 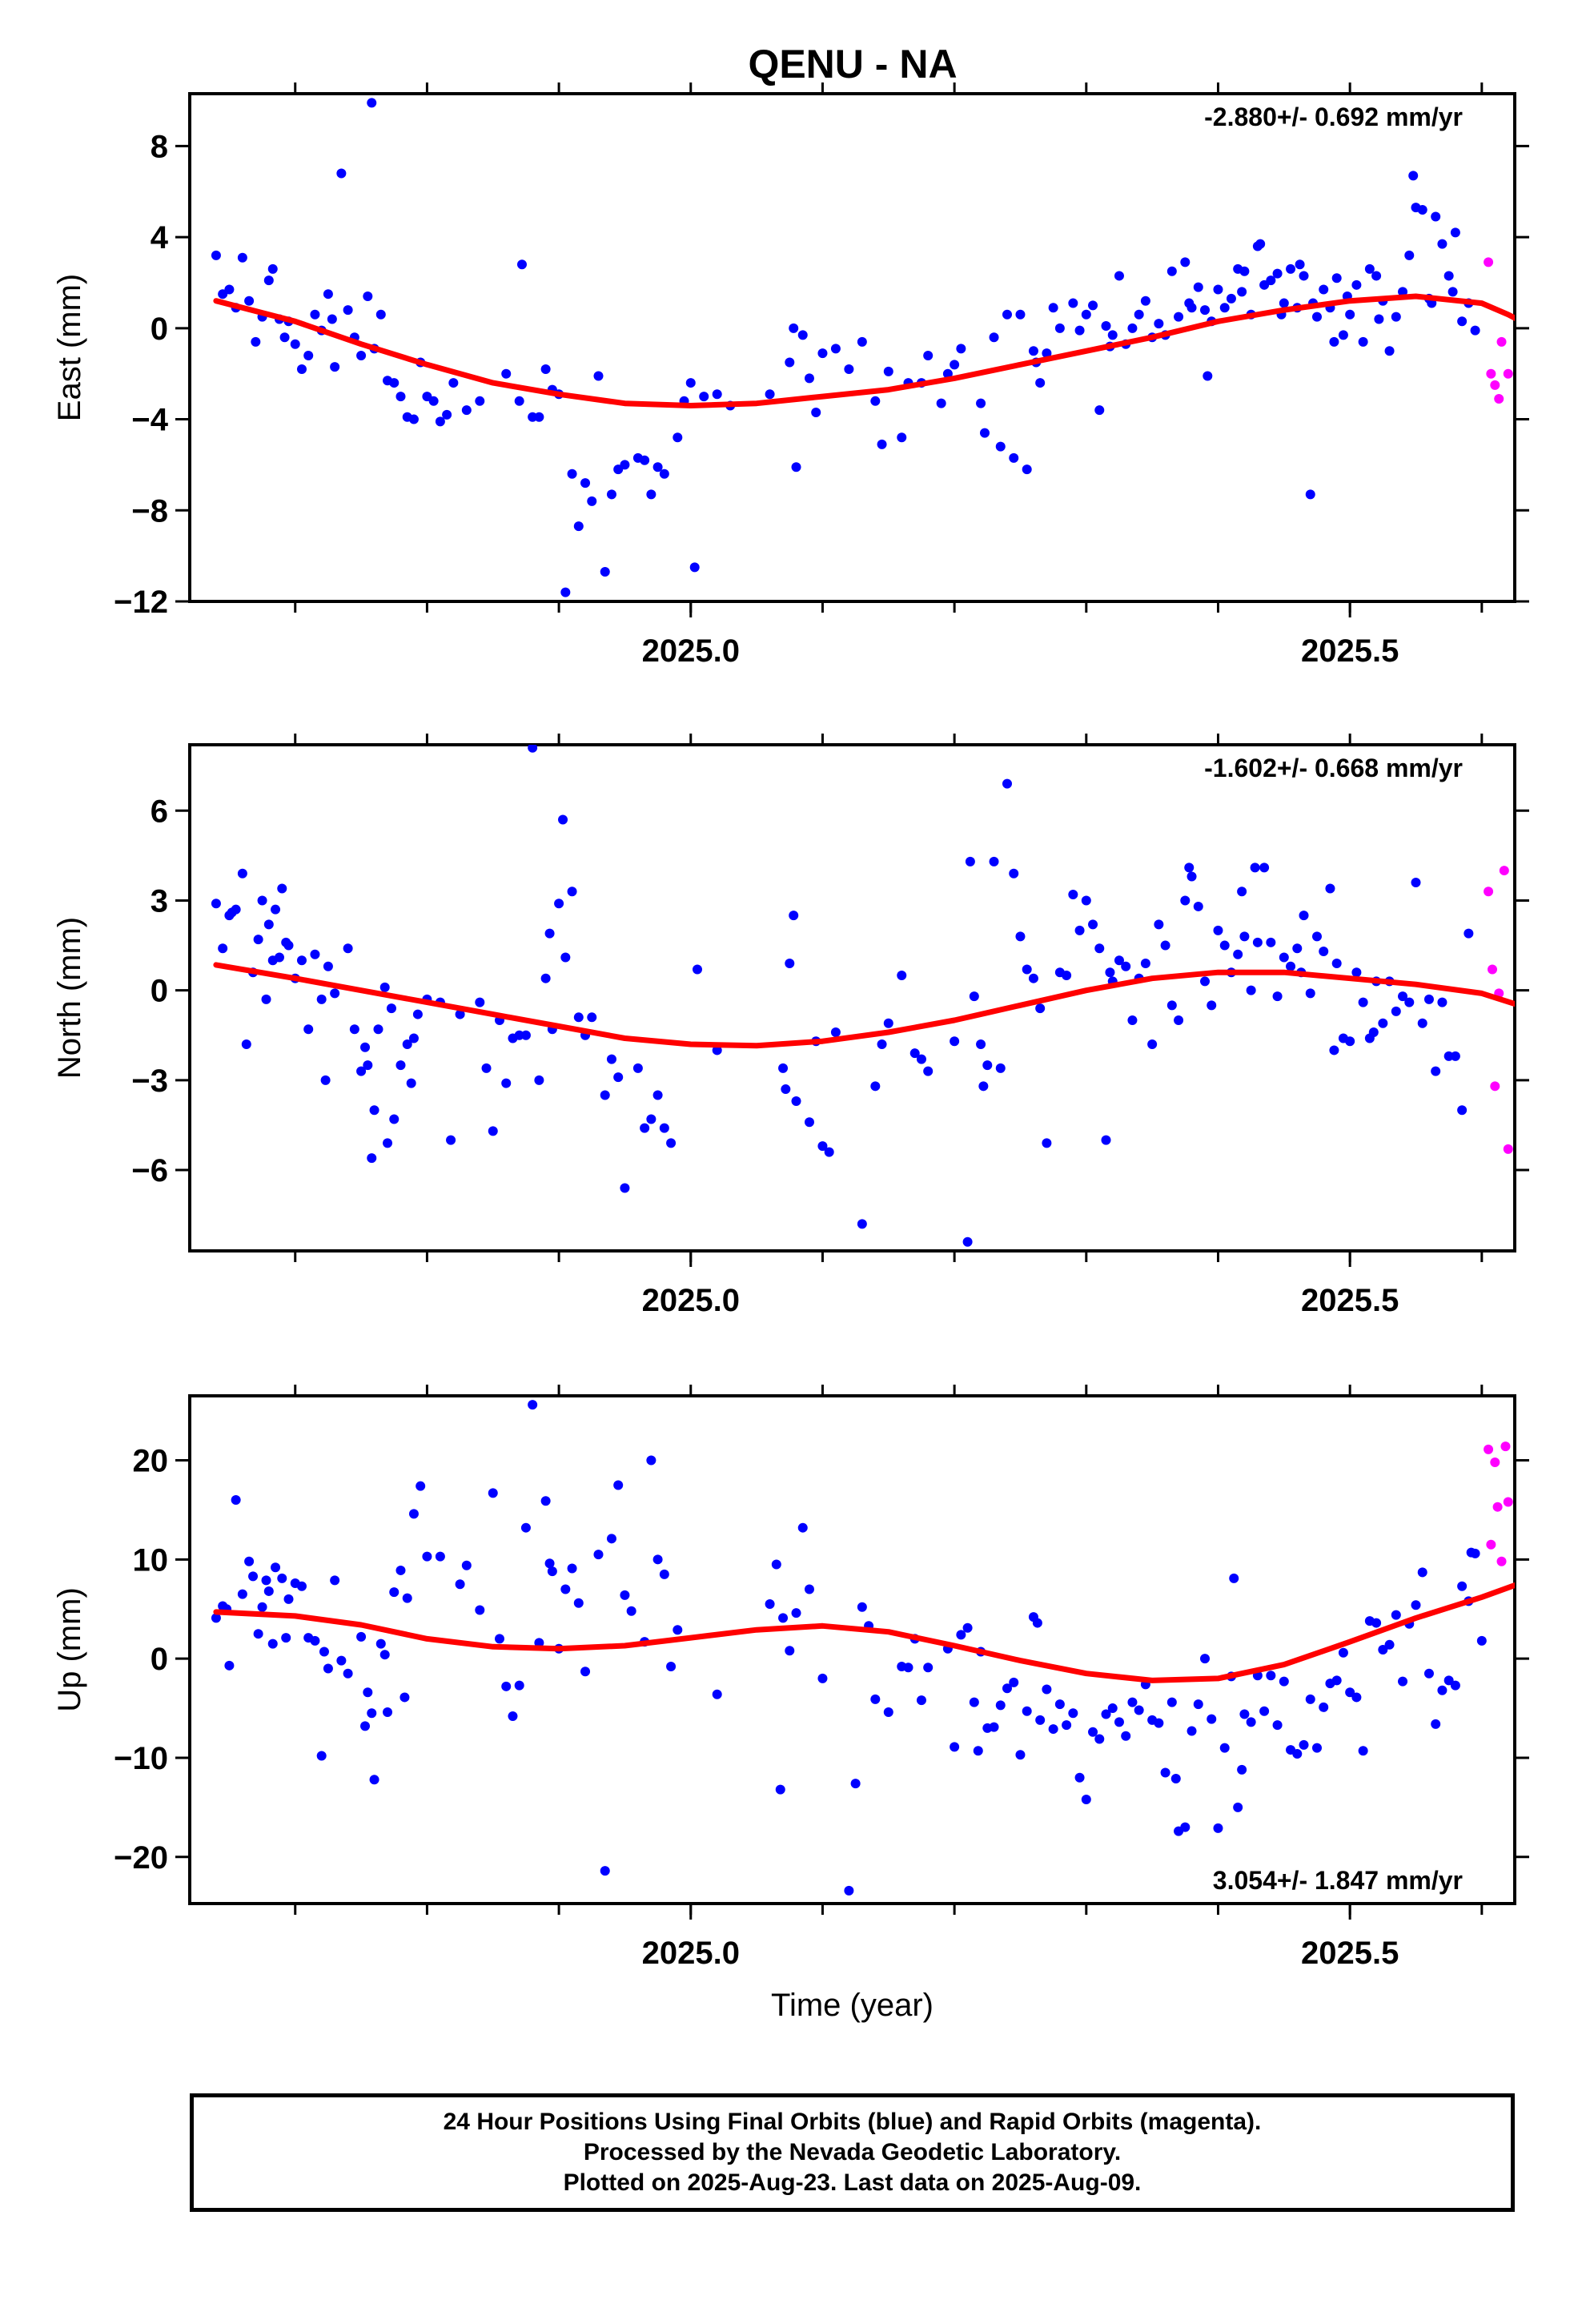 What do you see at coordinates (141, 1759) in the screenshot?
I see `up-y-tick-label: −10` at bounding box center [141, 1759].